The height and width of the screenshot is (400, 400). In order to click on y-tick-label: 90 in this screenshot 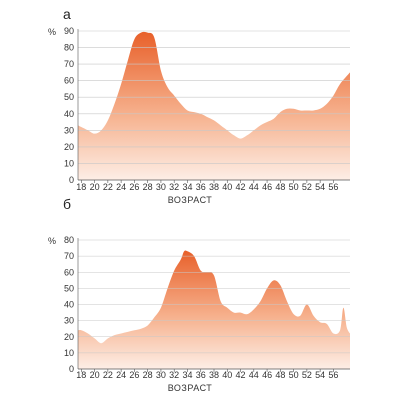, I will do `click(69, 31)`.